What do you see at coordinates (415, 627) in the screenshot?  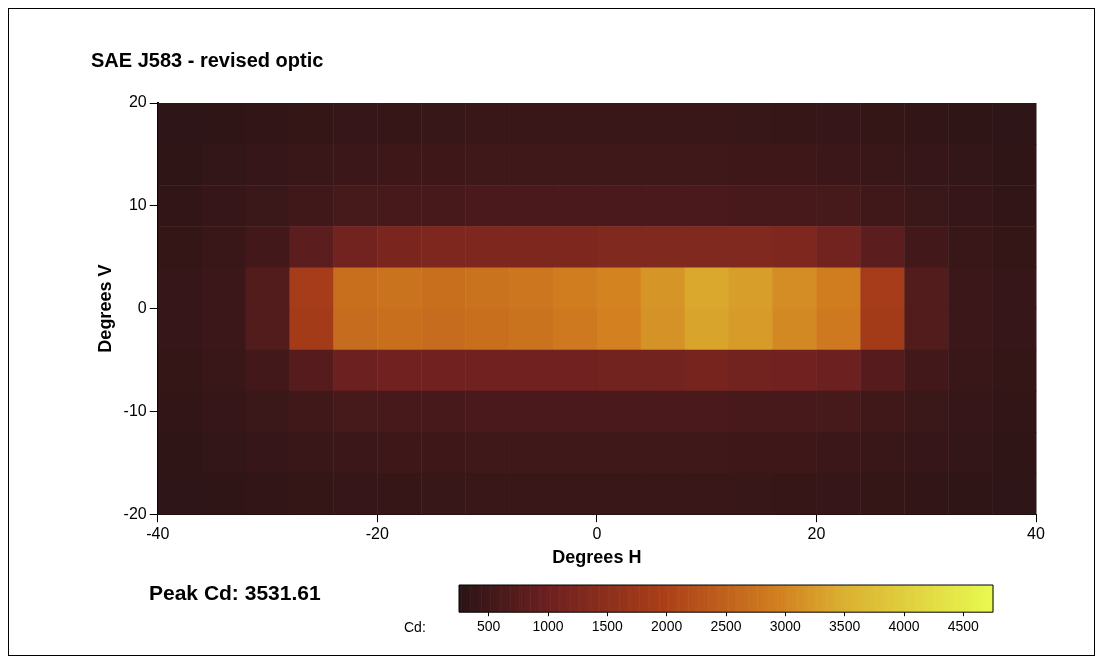 I see `color-bar-title: Cd:` at bounding box center [415, 627].